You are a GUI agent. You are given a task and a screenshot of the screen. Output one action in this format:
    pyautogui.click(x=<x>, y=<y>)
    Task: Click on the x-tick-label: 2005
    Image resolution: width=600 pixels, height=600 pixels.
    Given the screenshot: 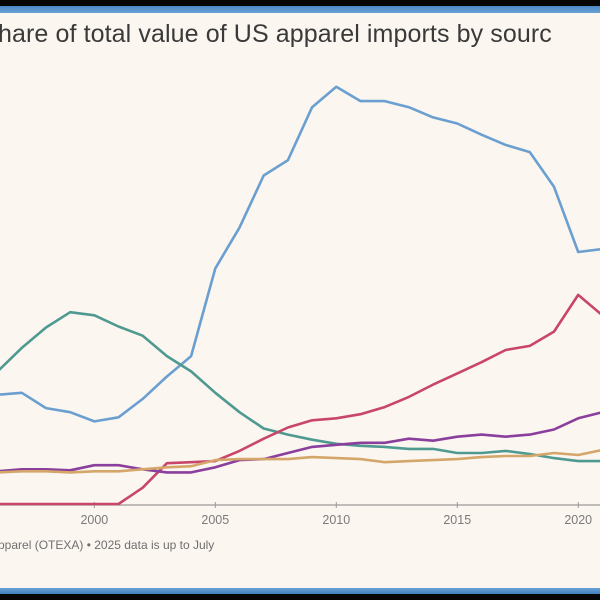 What is the action you would take?
    pyautogui.click(x=215, y=520)
    